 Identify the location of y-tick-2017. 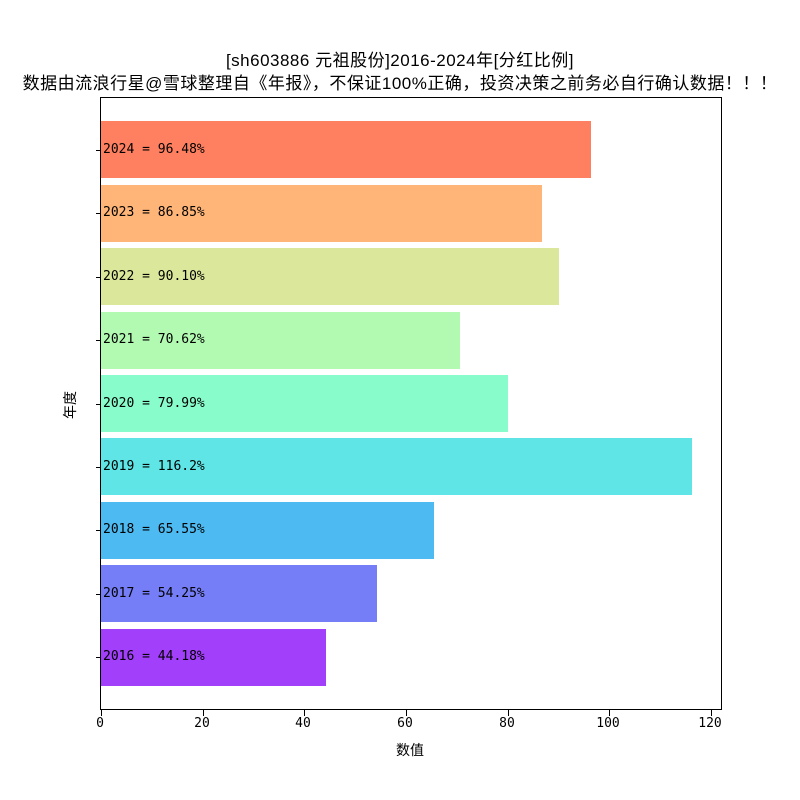
(98, 594).